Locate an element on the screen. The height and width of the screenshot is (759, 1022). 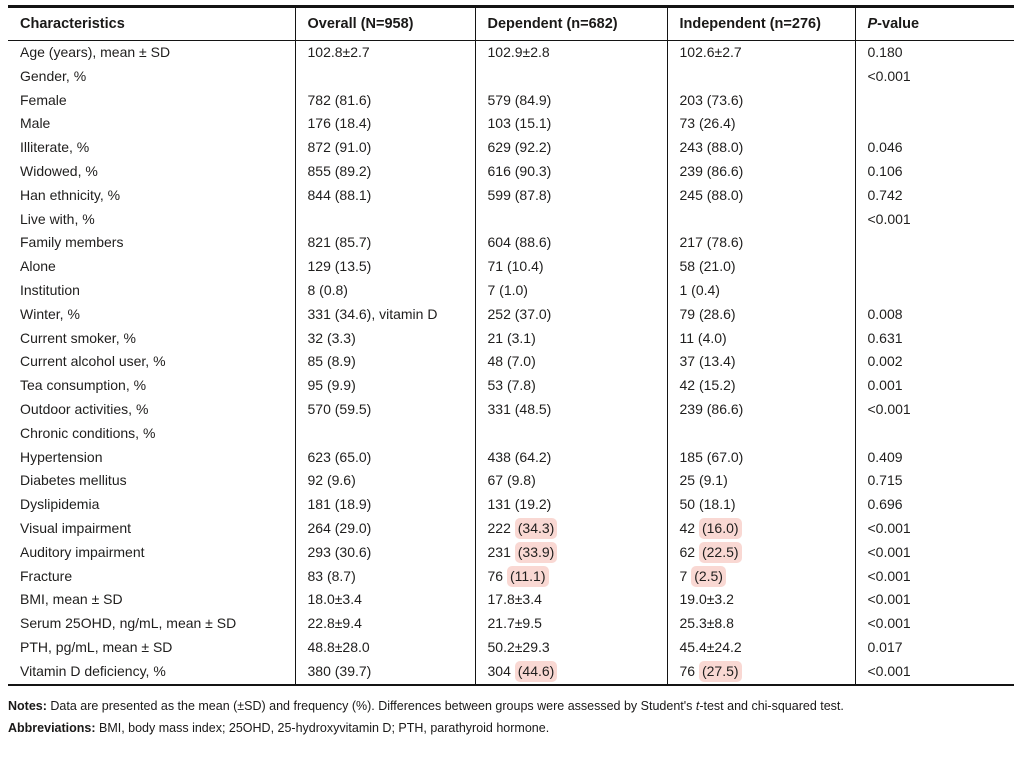
cell-characteristic: Institution is located at coordinates (50, 289).